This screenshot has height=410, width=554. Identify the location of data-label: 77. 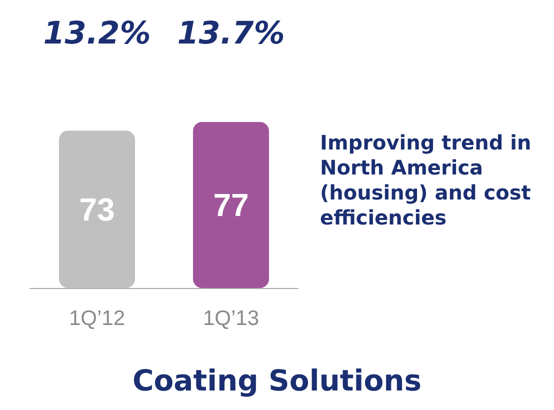
(231, 205).